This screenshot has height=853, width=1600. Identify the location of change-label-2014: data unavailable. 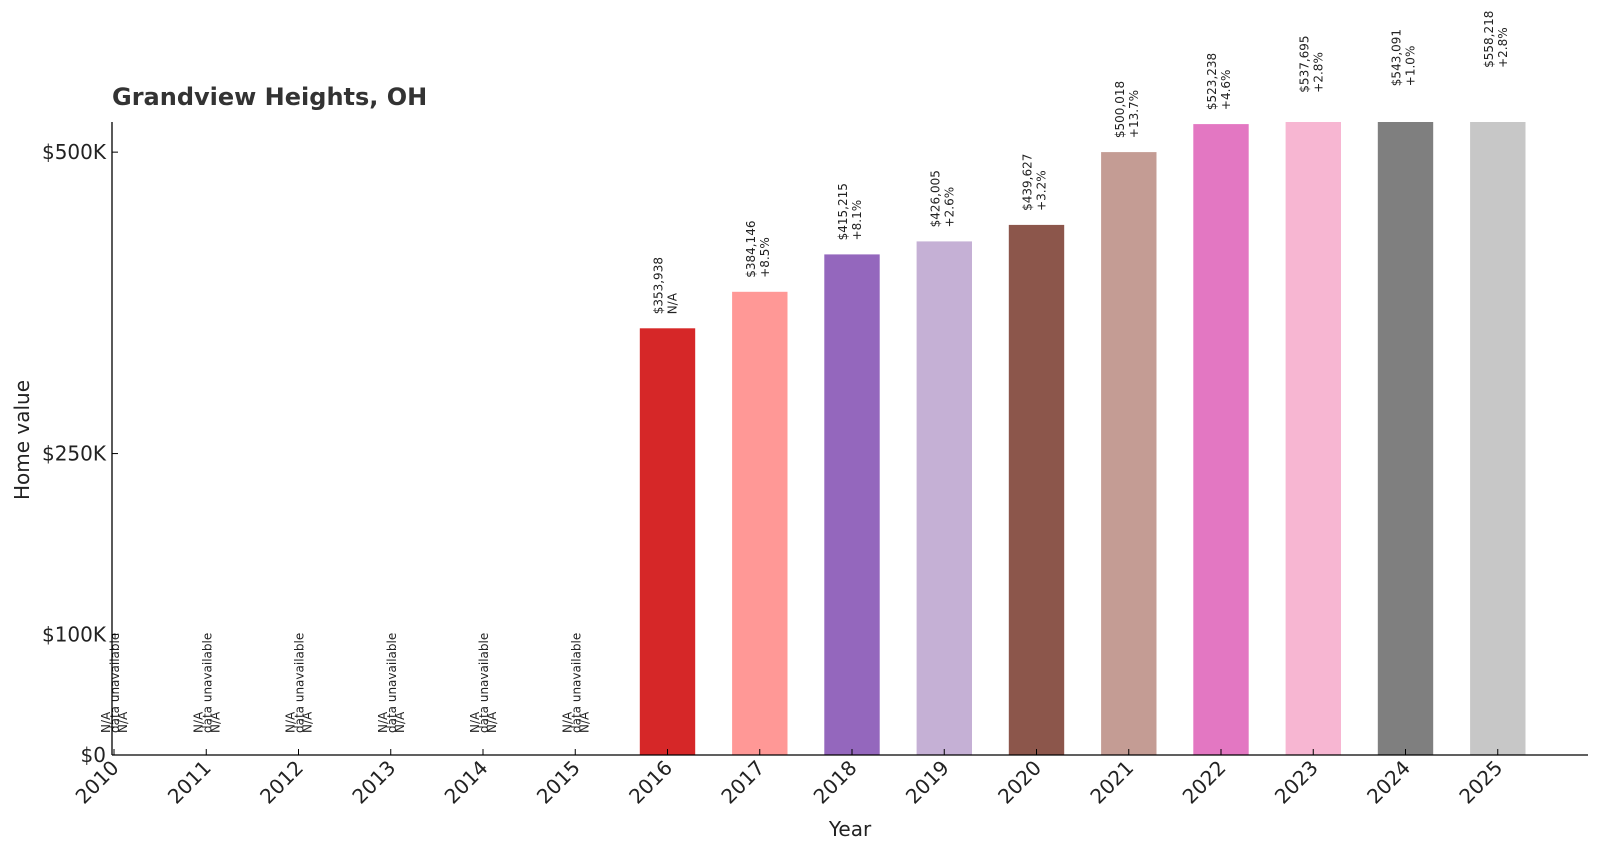
(484, 683).